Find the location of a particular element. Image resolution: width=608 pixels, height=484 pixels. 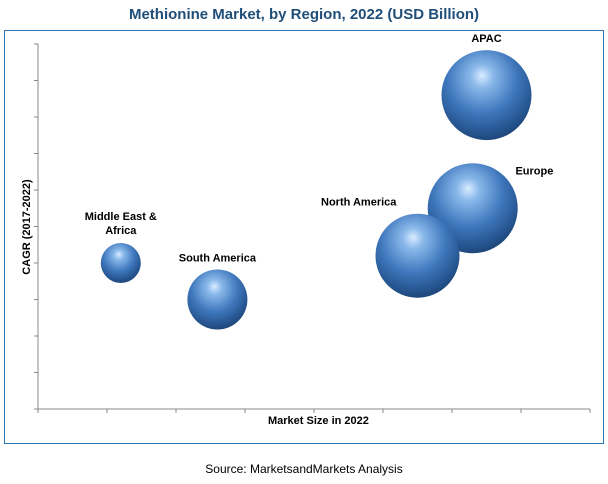

bubble-label: APAC is located at coordinates (486, 39).